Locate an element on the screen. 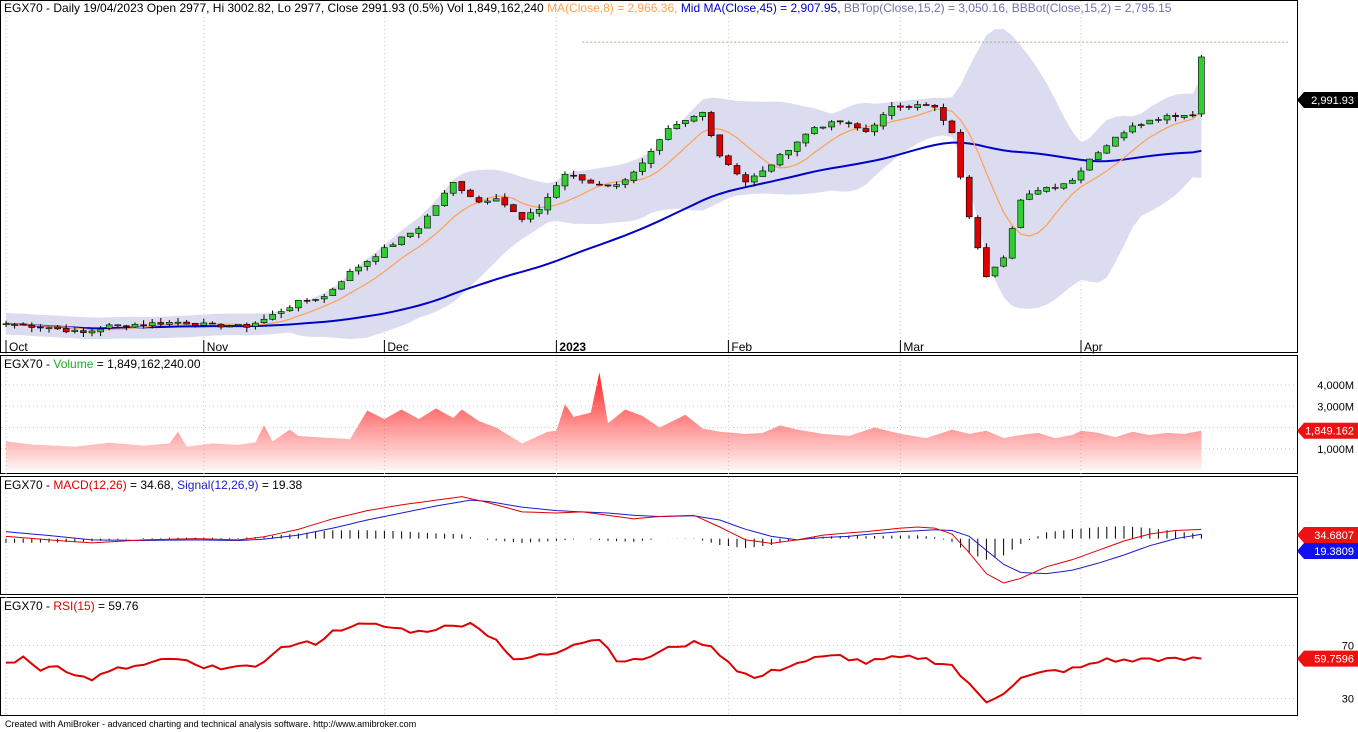 The width and height of the screenshot is (1358, 732). macd-lines is located at coordinates (603, 540).